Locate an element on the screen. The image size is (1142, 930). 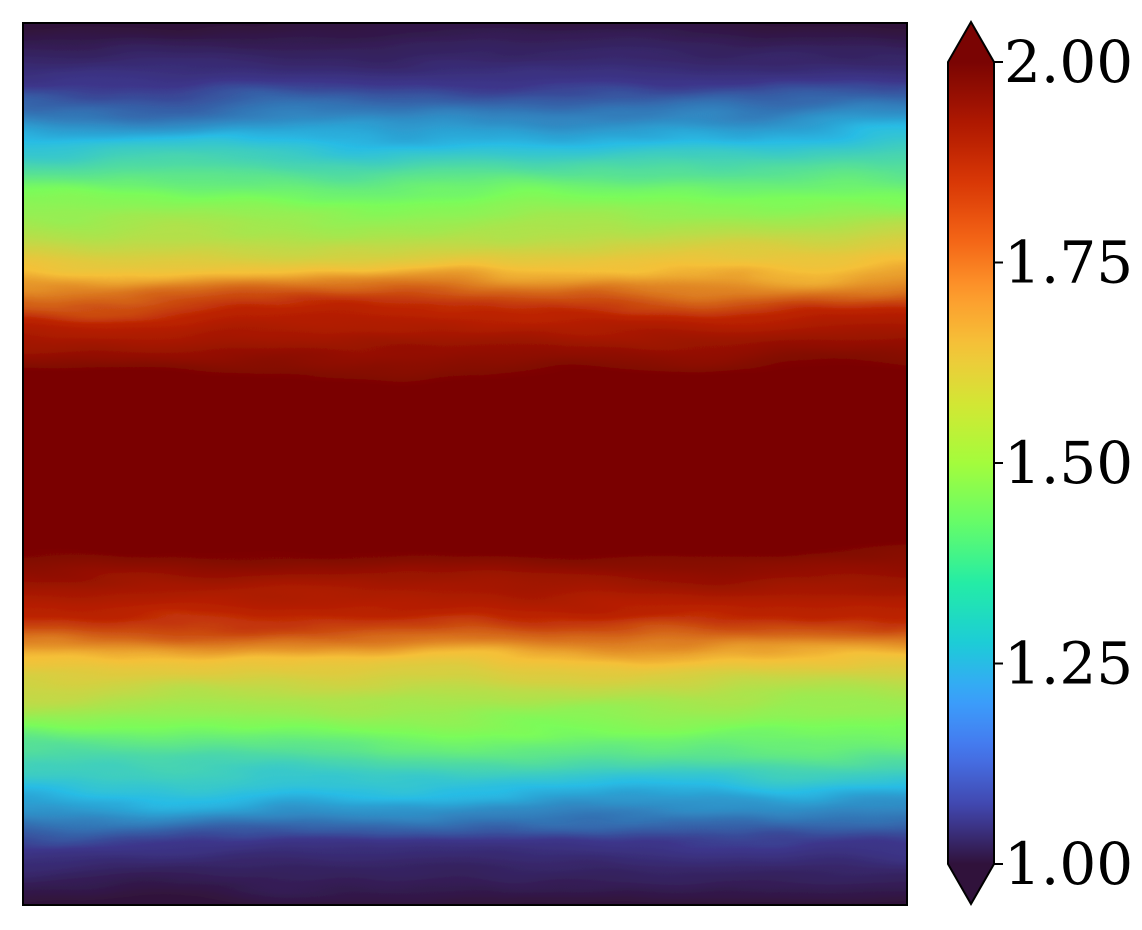
colorbar-max-extend is located at coordinates (971, 42).